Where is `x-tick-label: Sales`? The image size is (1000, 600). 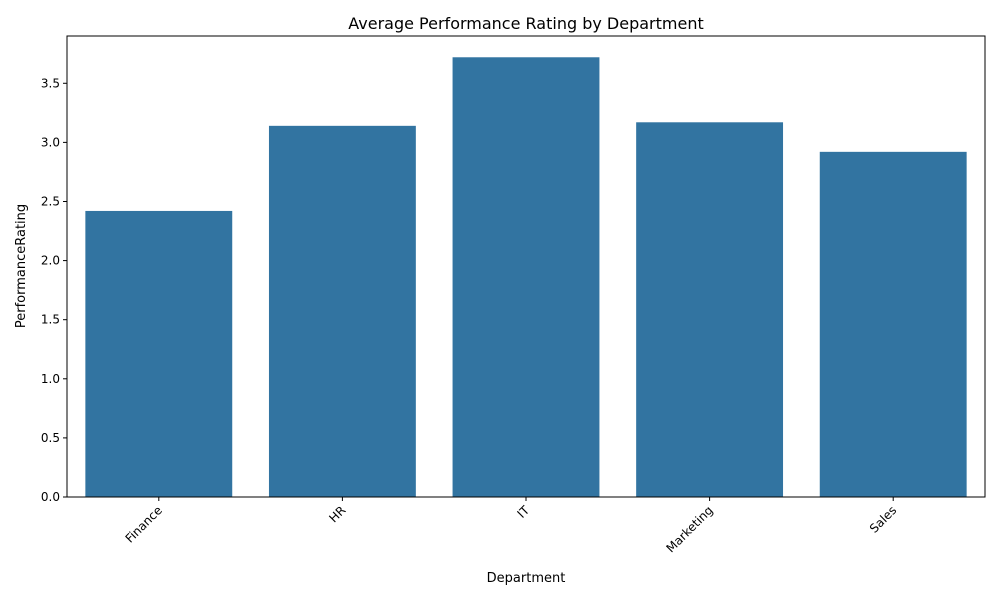 x-tick-label: Sales is located at coordinates (883, 519).